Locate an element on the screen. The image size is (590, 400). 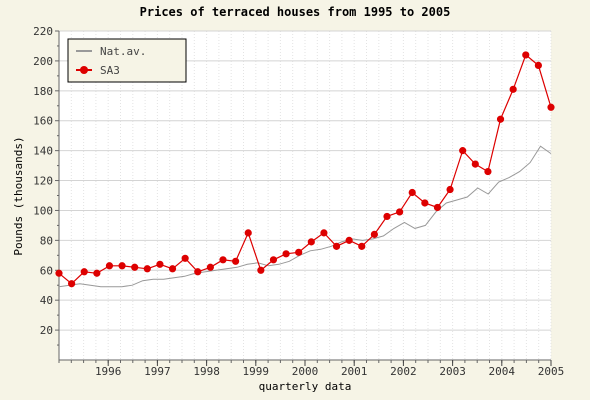
x-tick-label: 2000 is located at coordinates (305, 371).